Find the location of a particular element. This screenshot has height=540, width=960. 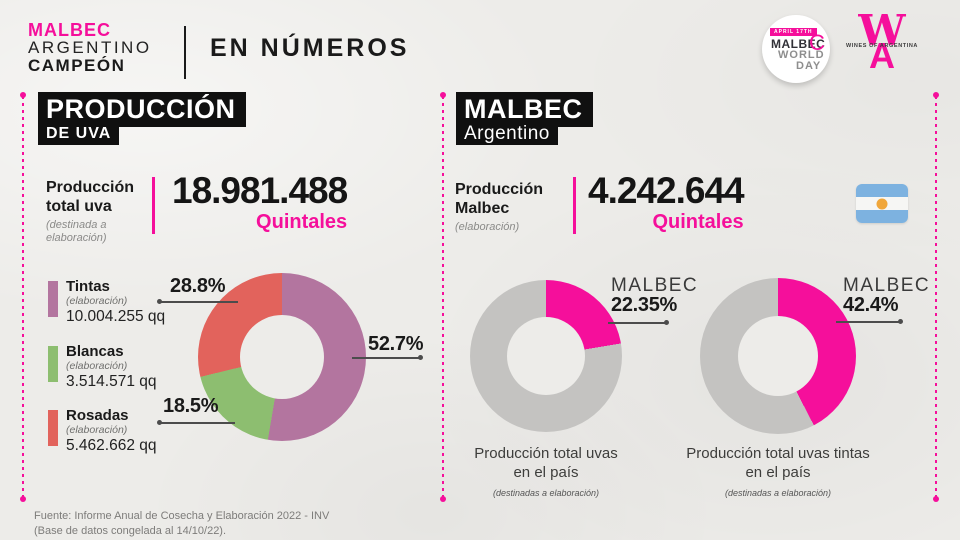

malbec-production-value: 4.242.644 is located at coordinates (666, 190).